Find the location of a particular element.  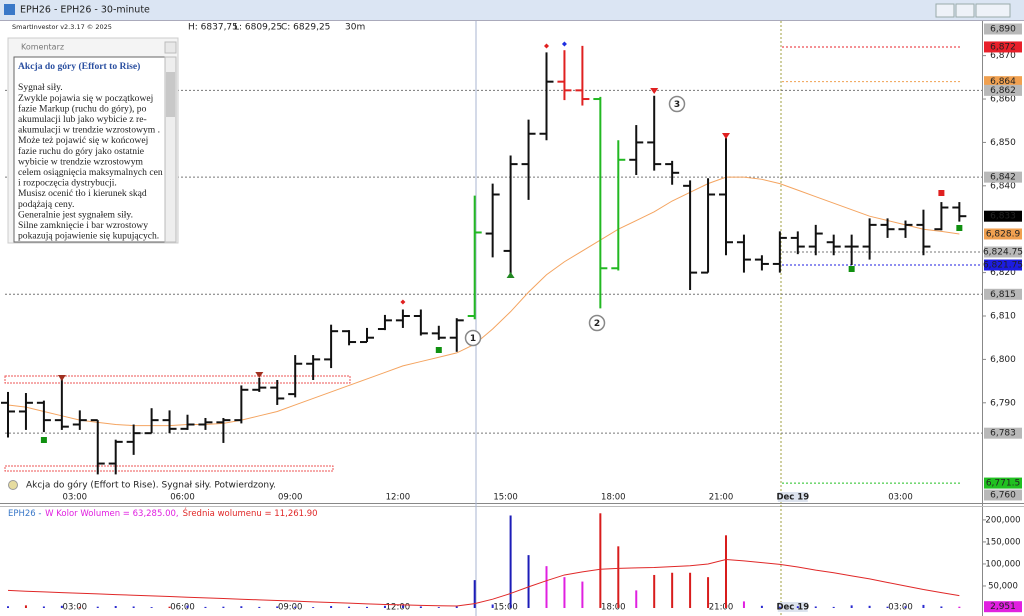

panel-text-box is located at coordinates (89, 149).